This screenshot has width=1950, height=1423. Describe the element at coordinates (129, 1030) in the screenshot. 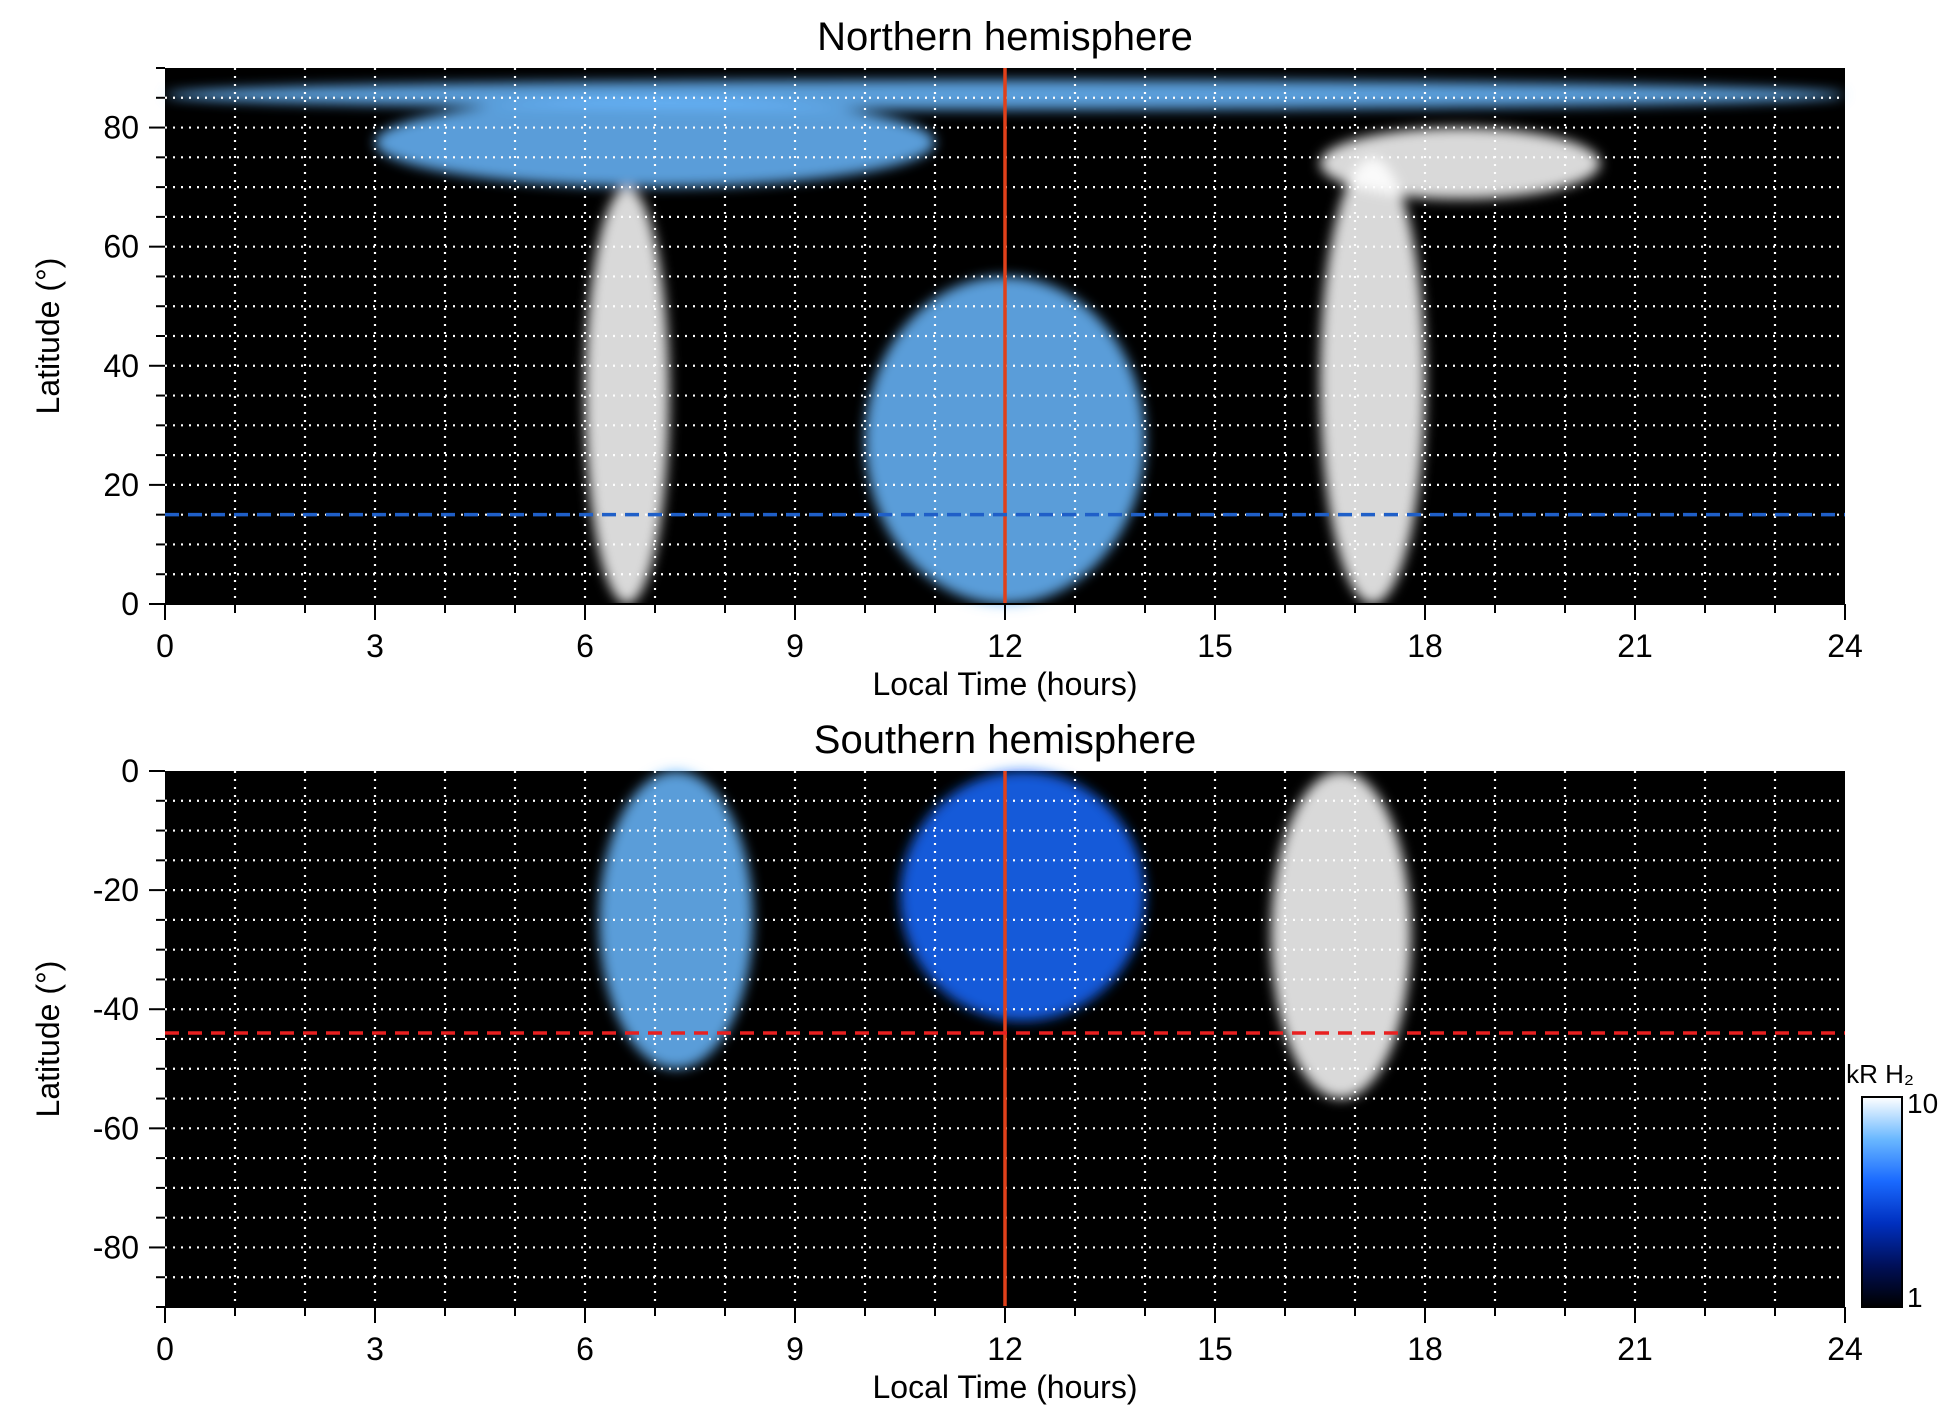

I see `y-axis: 0 -20 -40 -60 -80` at that location.